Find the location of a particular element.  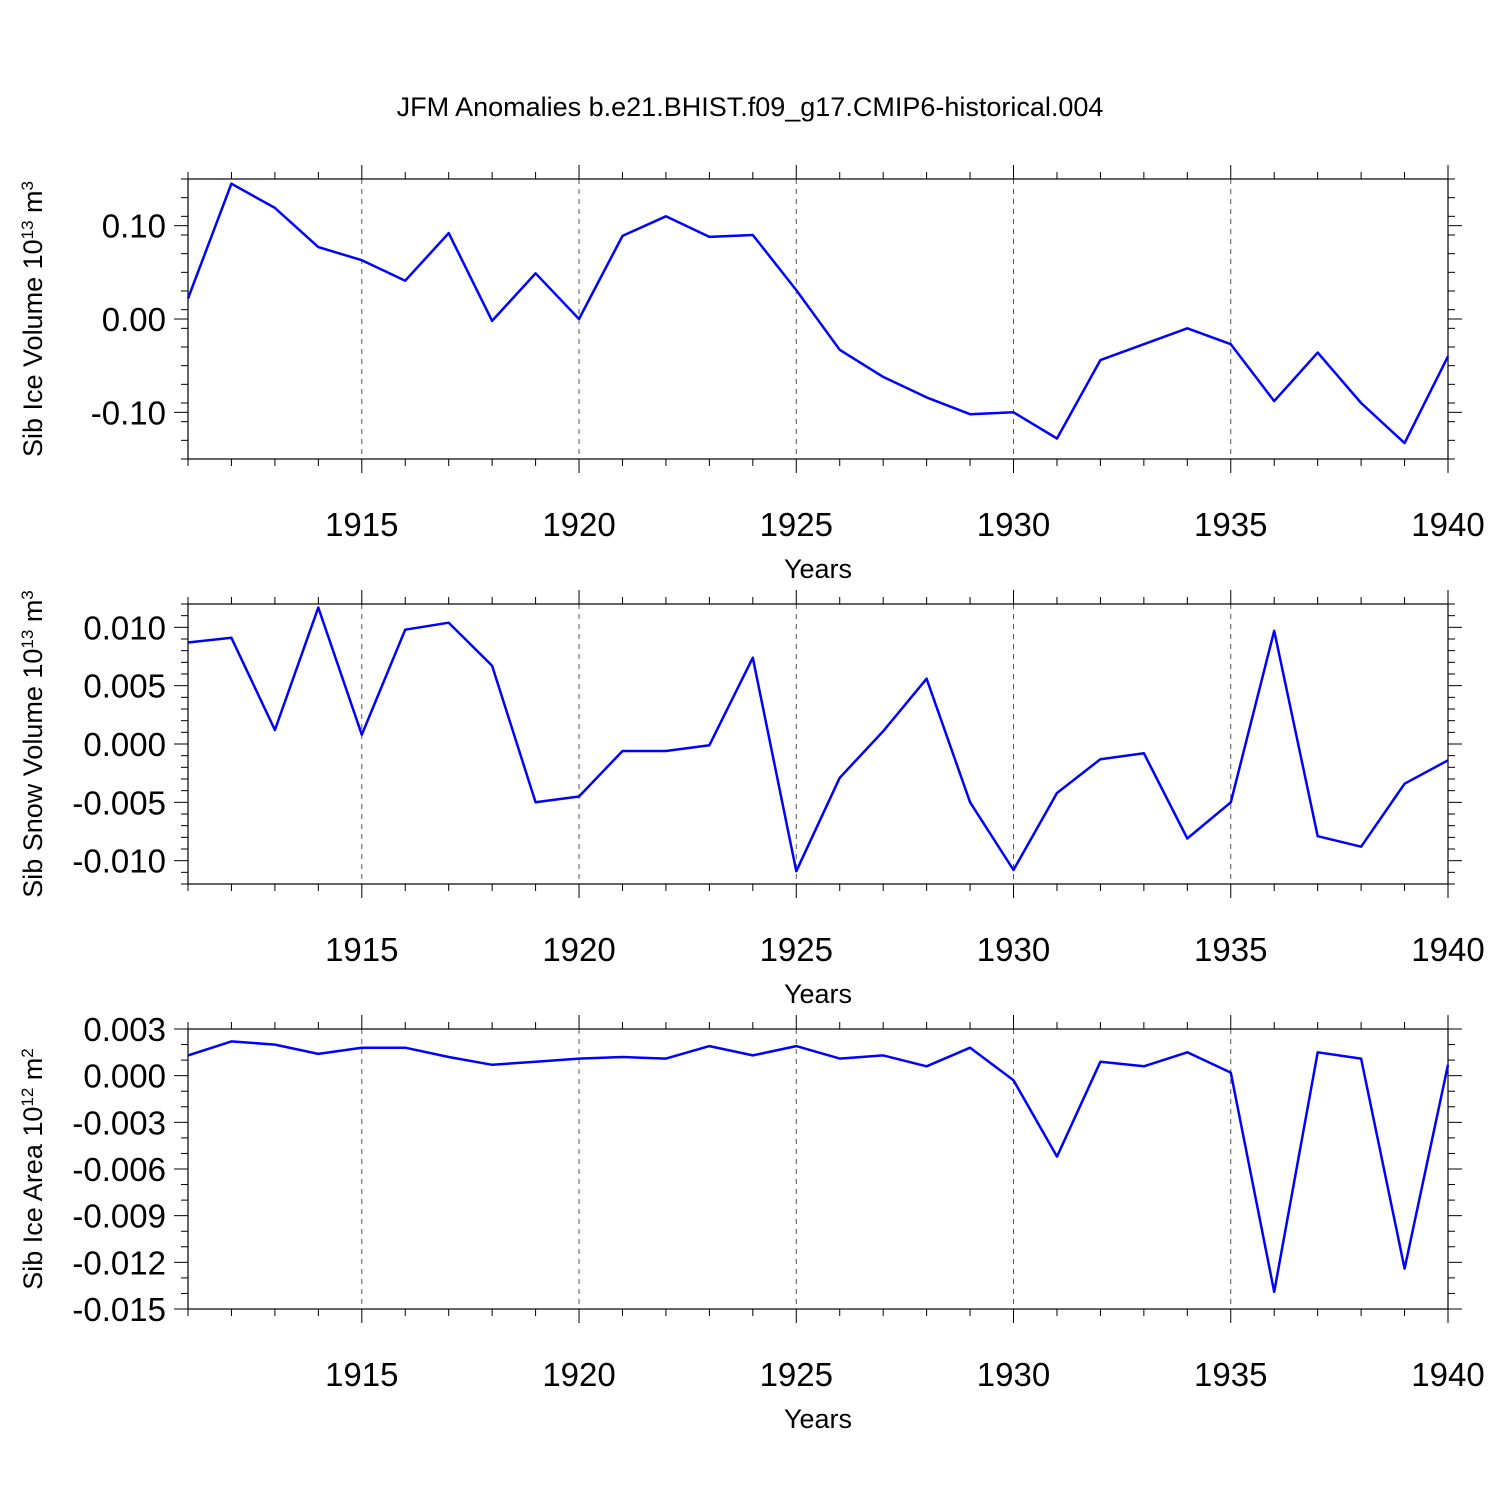

y-tick-label: -0.009 is located at coordinates (119, 1216).